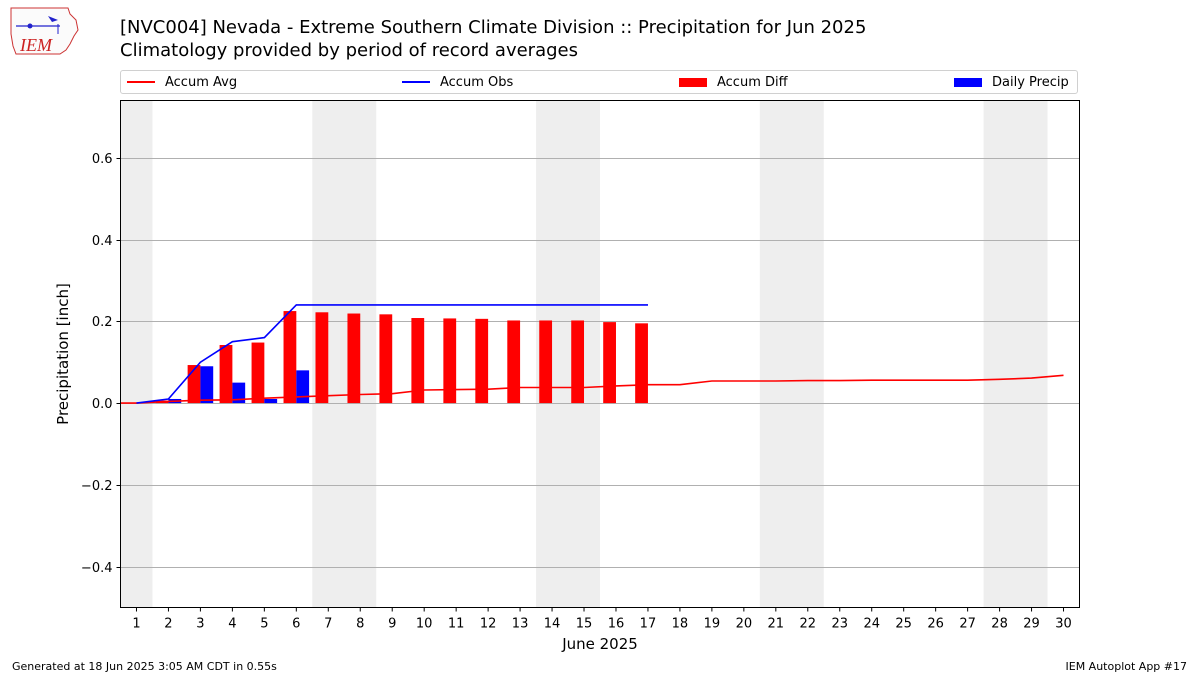 Image resolution: width=1200 pixels, height=675 pixels. What do you see at coordinates (1063, 624) in the screenshot?
I see `x-tick-label: 30` at bounding box center [1063, 624].